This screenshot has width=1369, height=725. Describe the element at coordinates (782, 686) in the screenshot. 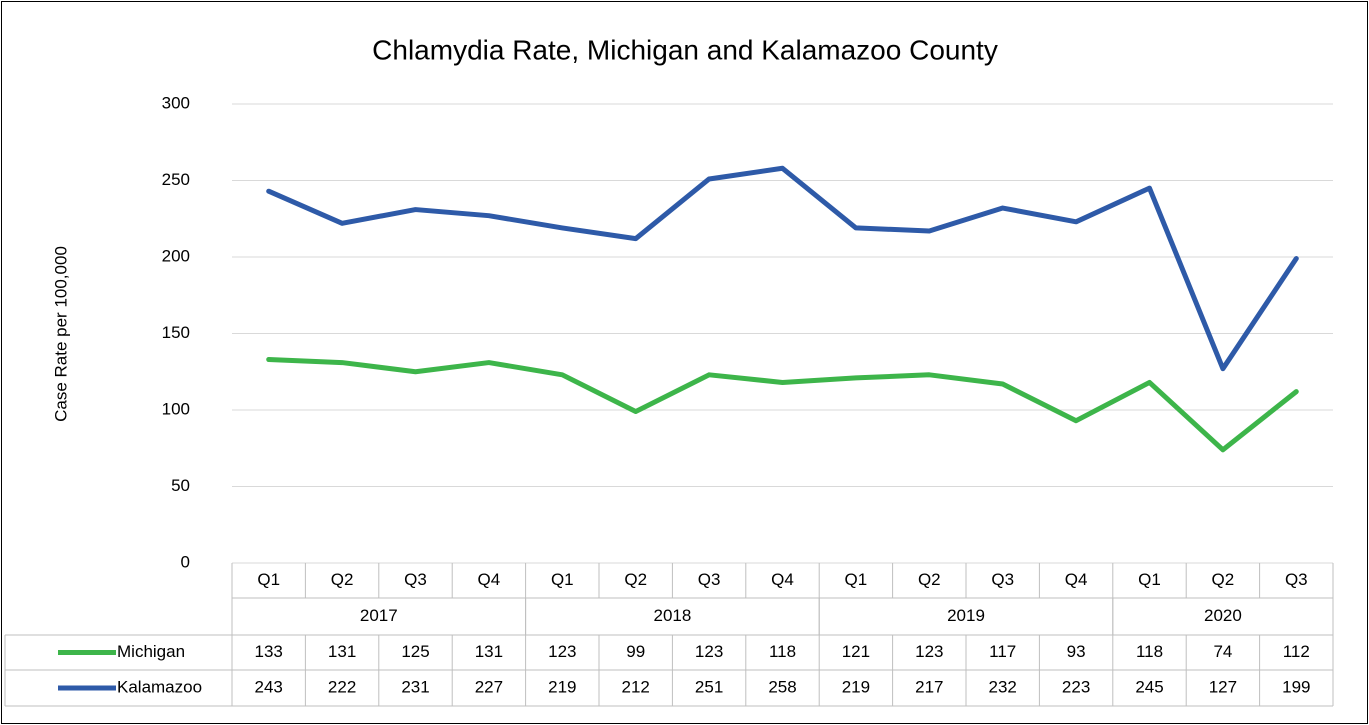

I see `table-value: 258` at that location.